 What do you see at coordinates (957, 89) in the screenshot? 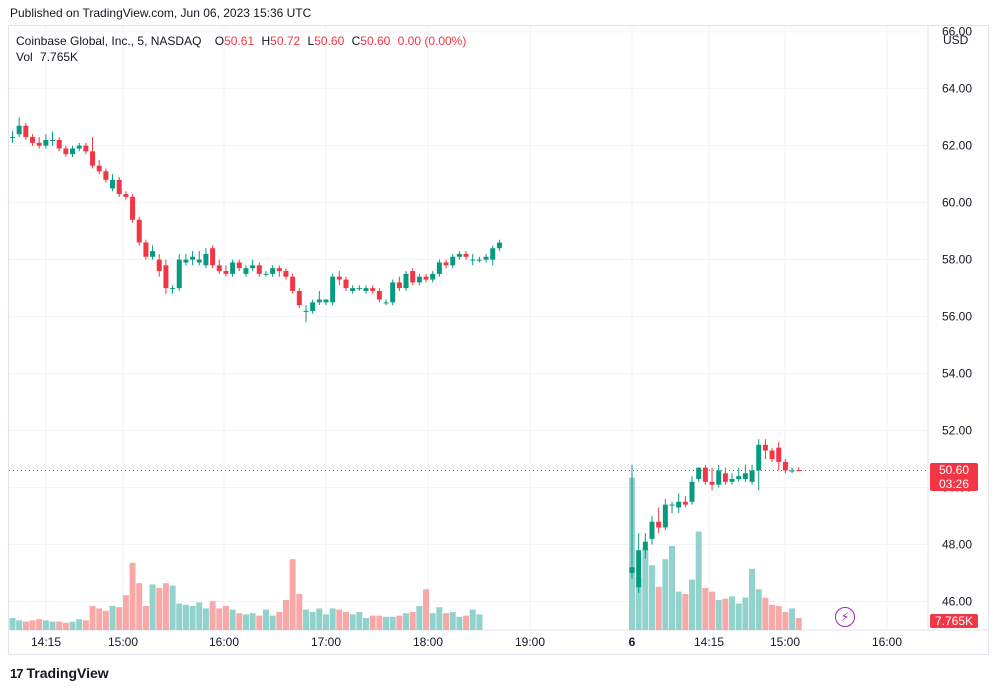
I see `price-tick-label: 64.00` at bounding box center [957, 89].